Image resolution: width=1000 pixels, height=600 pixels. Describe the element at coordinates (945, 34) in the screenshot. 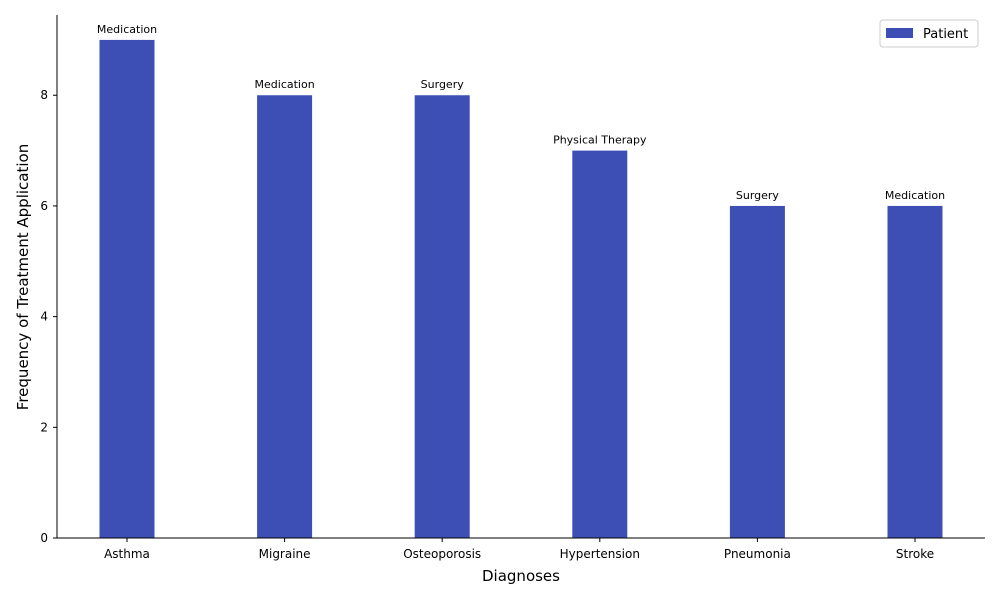

I see `legend-label: Patient` at that location.